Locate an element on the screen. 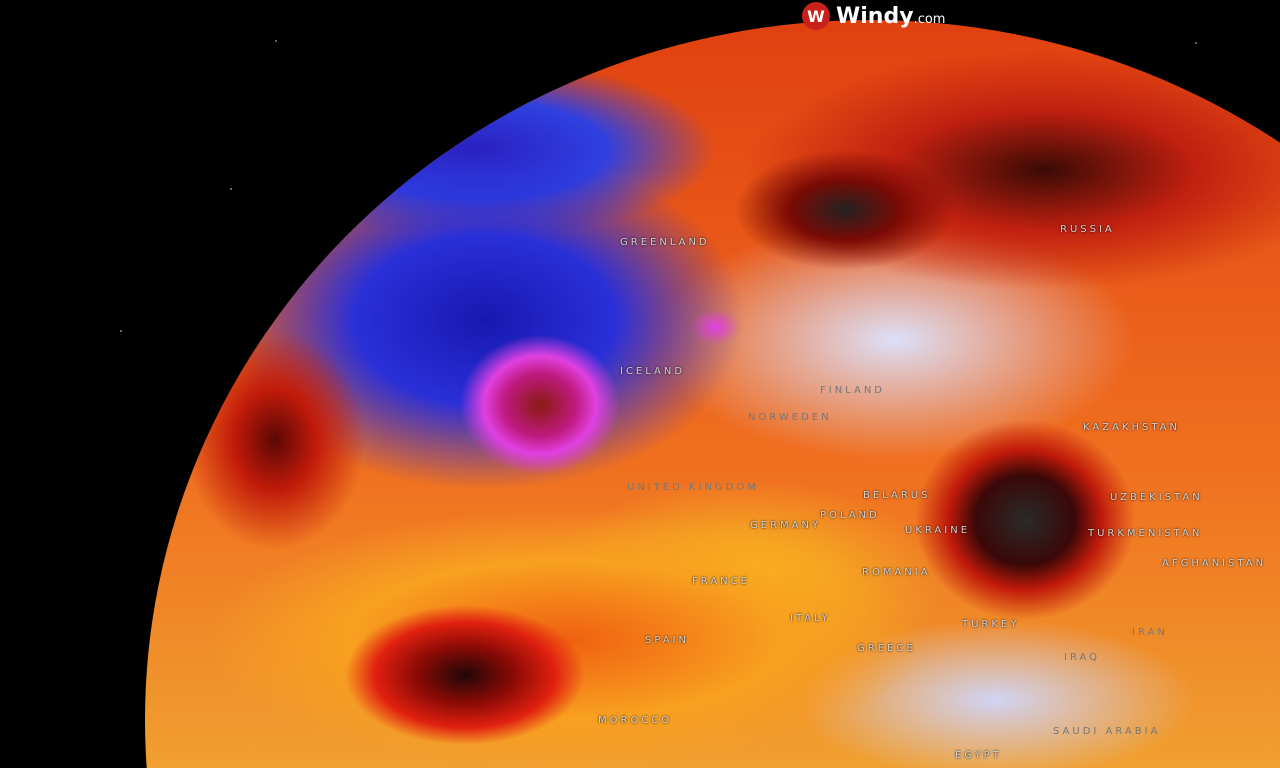 Image resolution: width=1280 pixels, height=768 pixels. windy-logo-icon: W is located at coordinates (816, 16).